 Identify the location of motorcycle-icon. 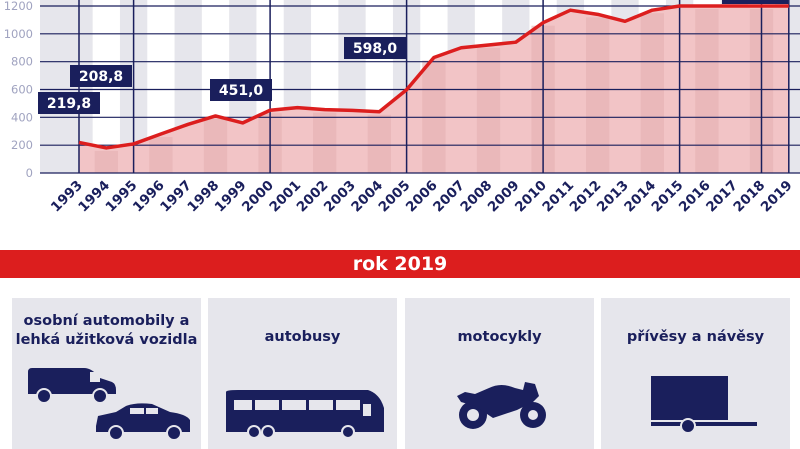
(501, 405).